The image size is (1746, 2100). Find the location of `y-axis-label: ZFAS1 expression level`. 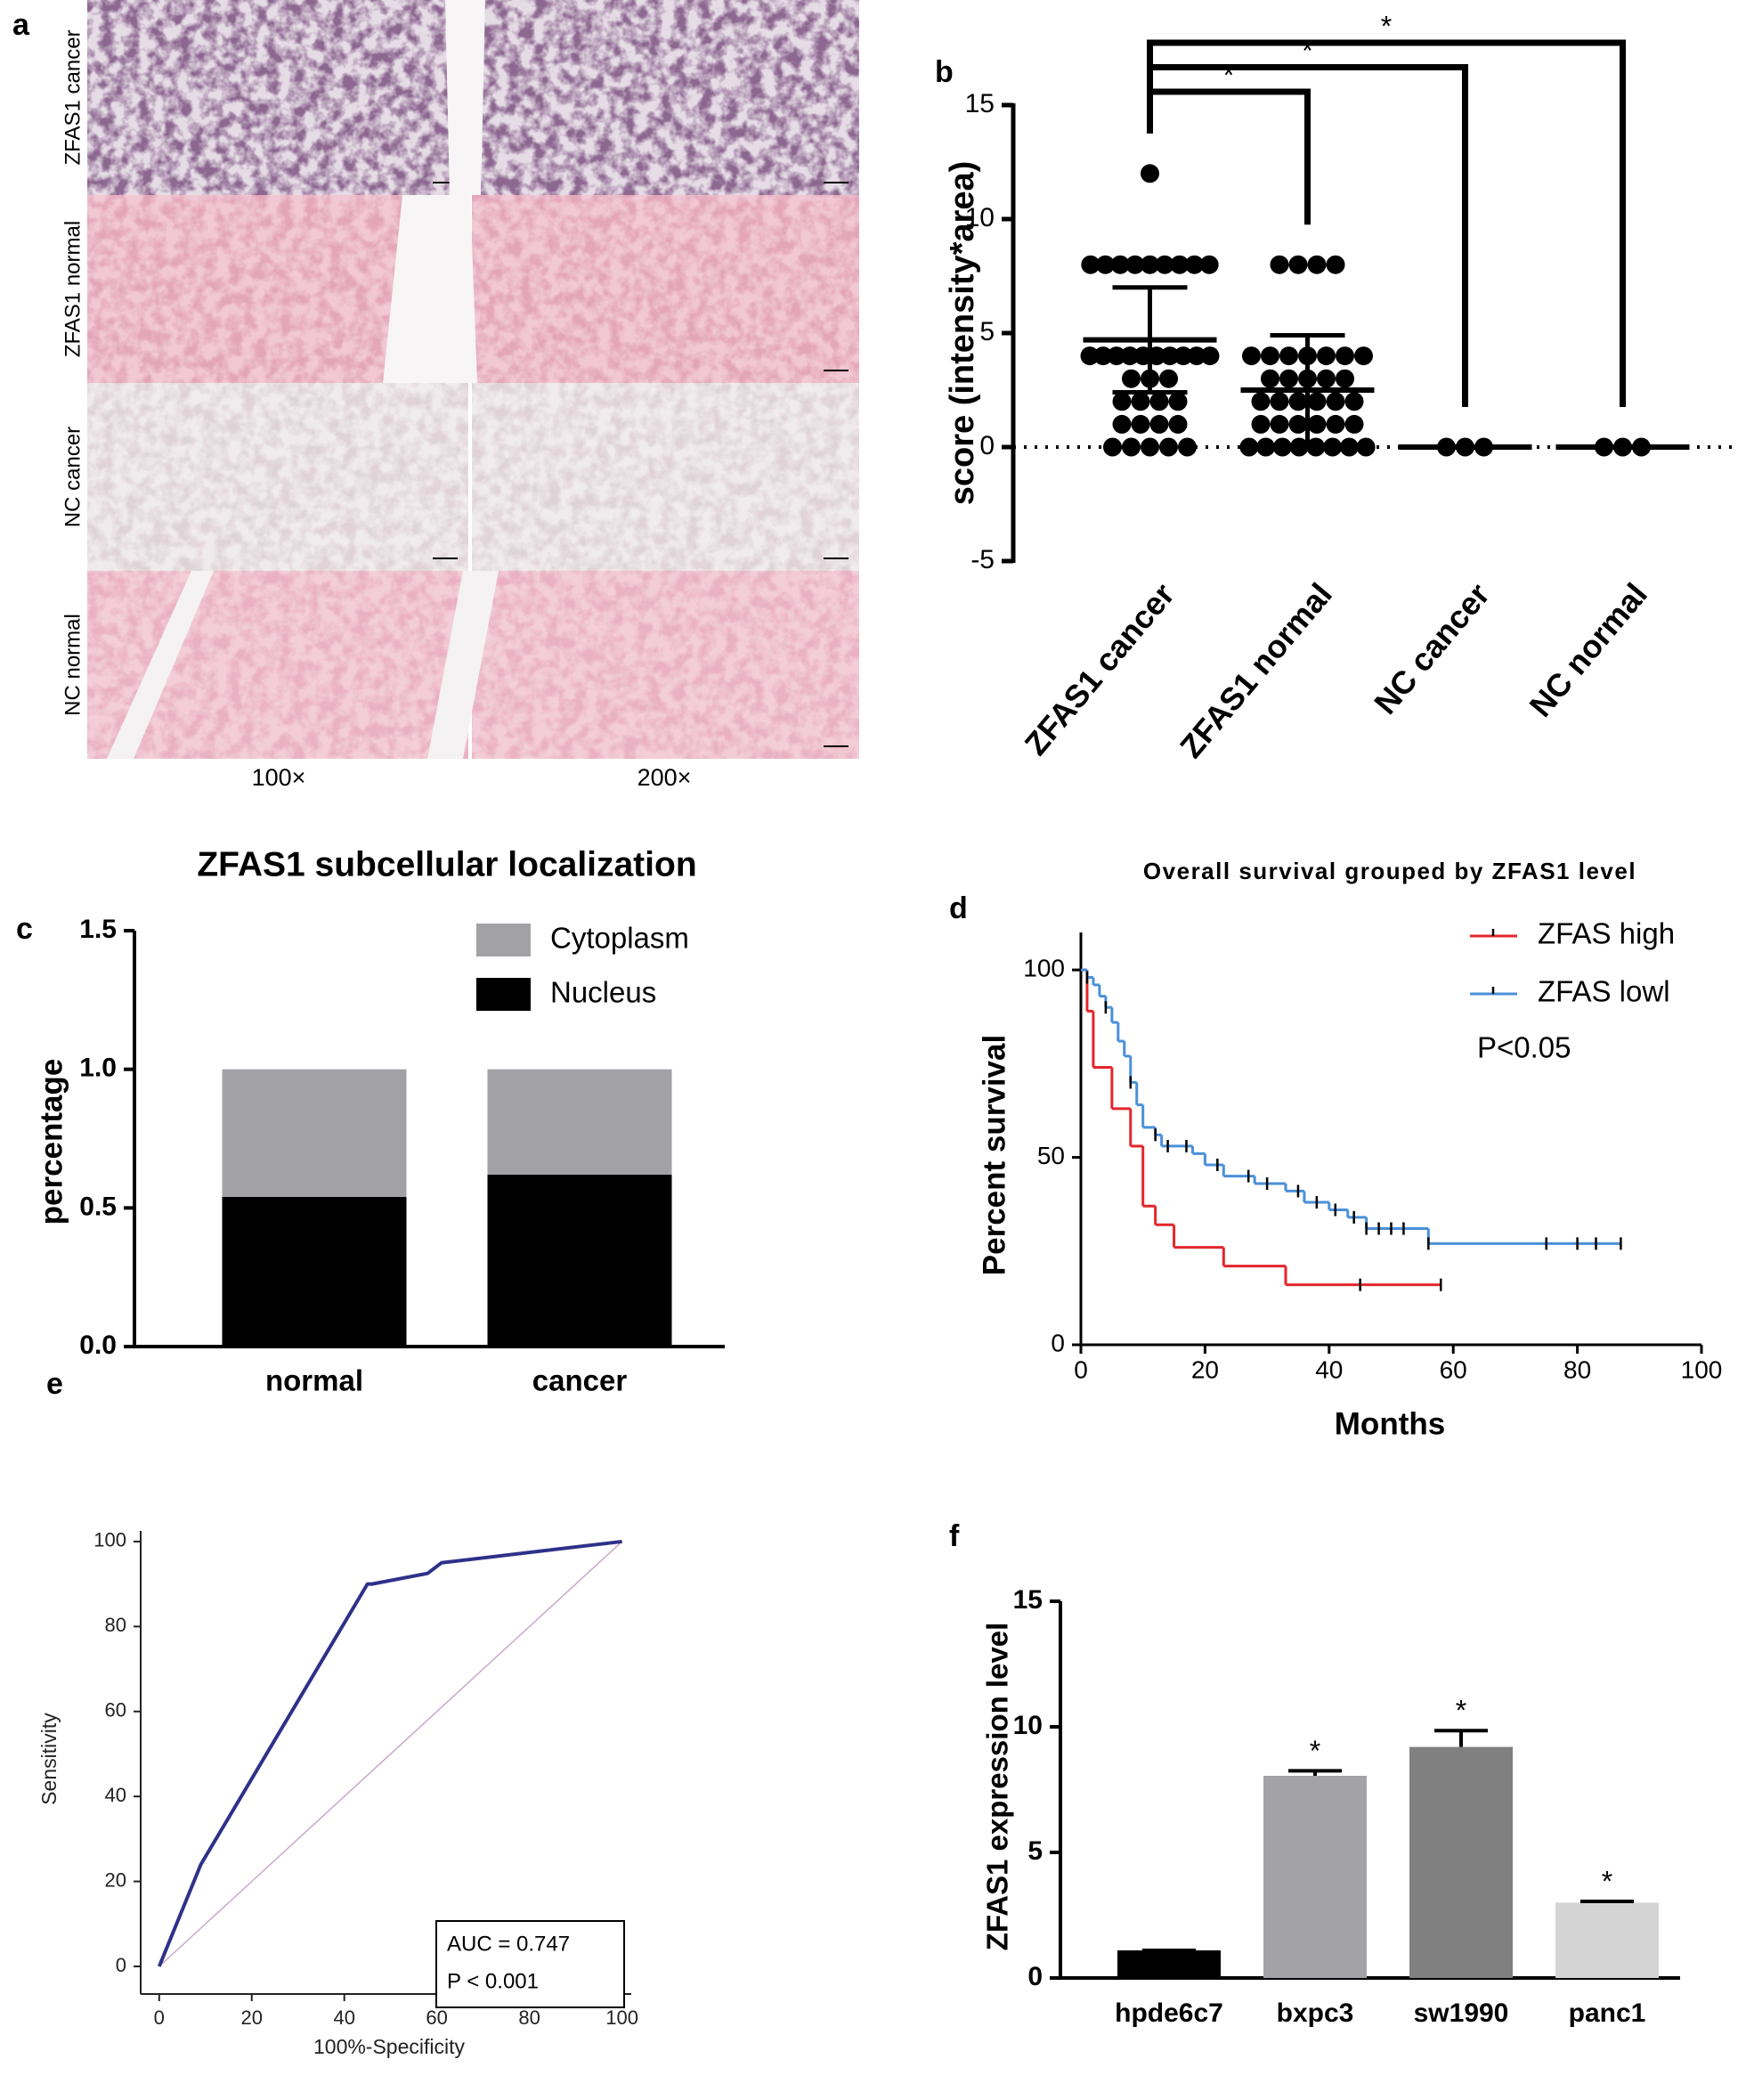

y-axis-label: ZFAS1 expression level is located at coordinates (997, 1787).